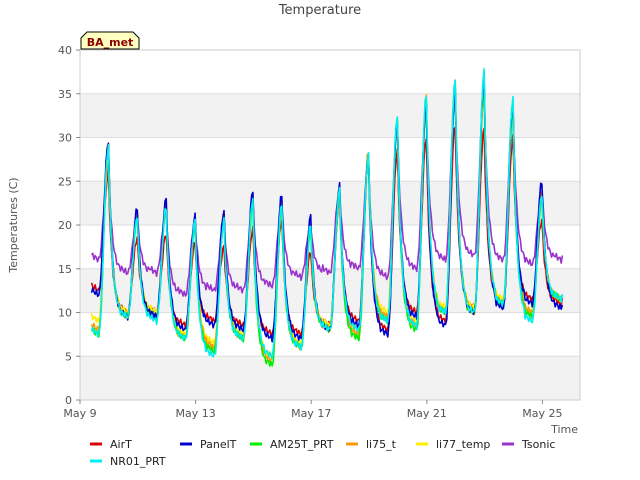 The width and height of the screenshot is (640, 480). Describe the element at coordinates (138, 461) in the screenshot. I see `legend-label-NR01_PRT: NR01_PRT` at that location.